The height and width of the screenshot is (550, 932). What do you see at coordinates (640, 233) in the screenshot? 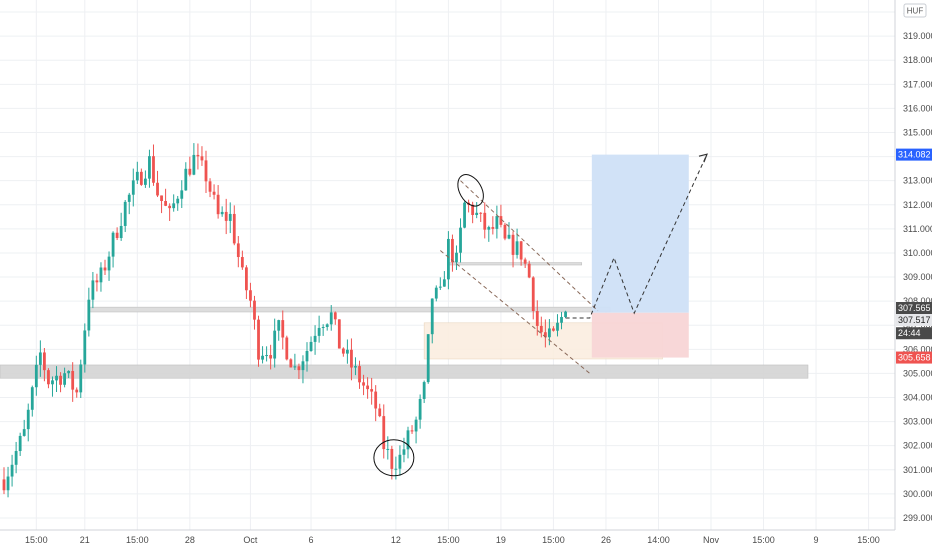
I see `target-zone` at bounding box center [640, 233].